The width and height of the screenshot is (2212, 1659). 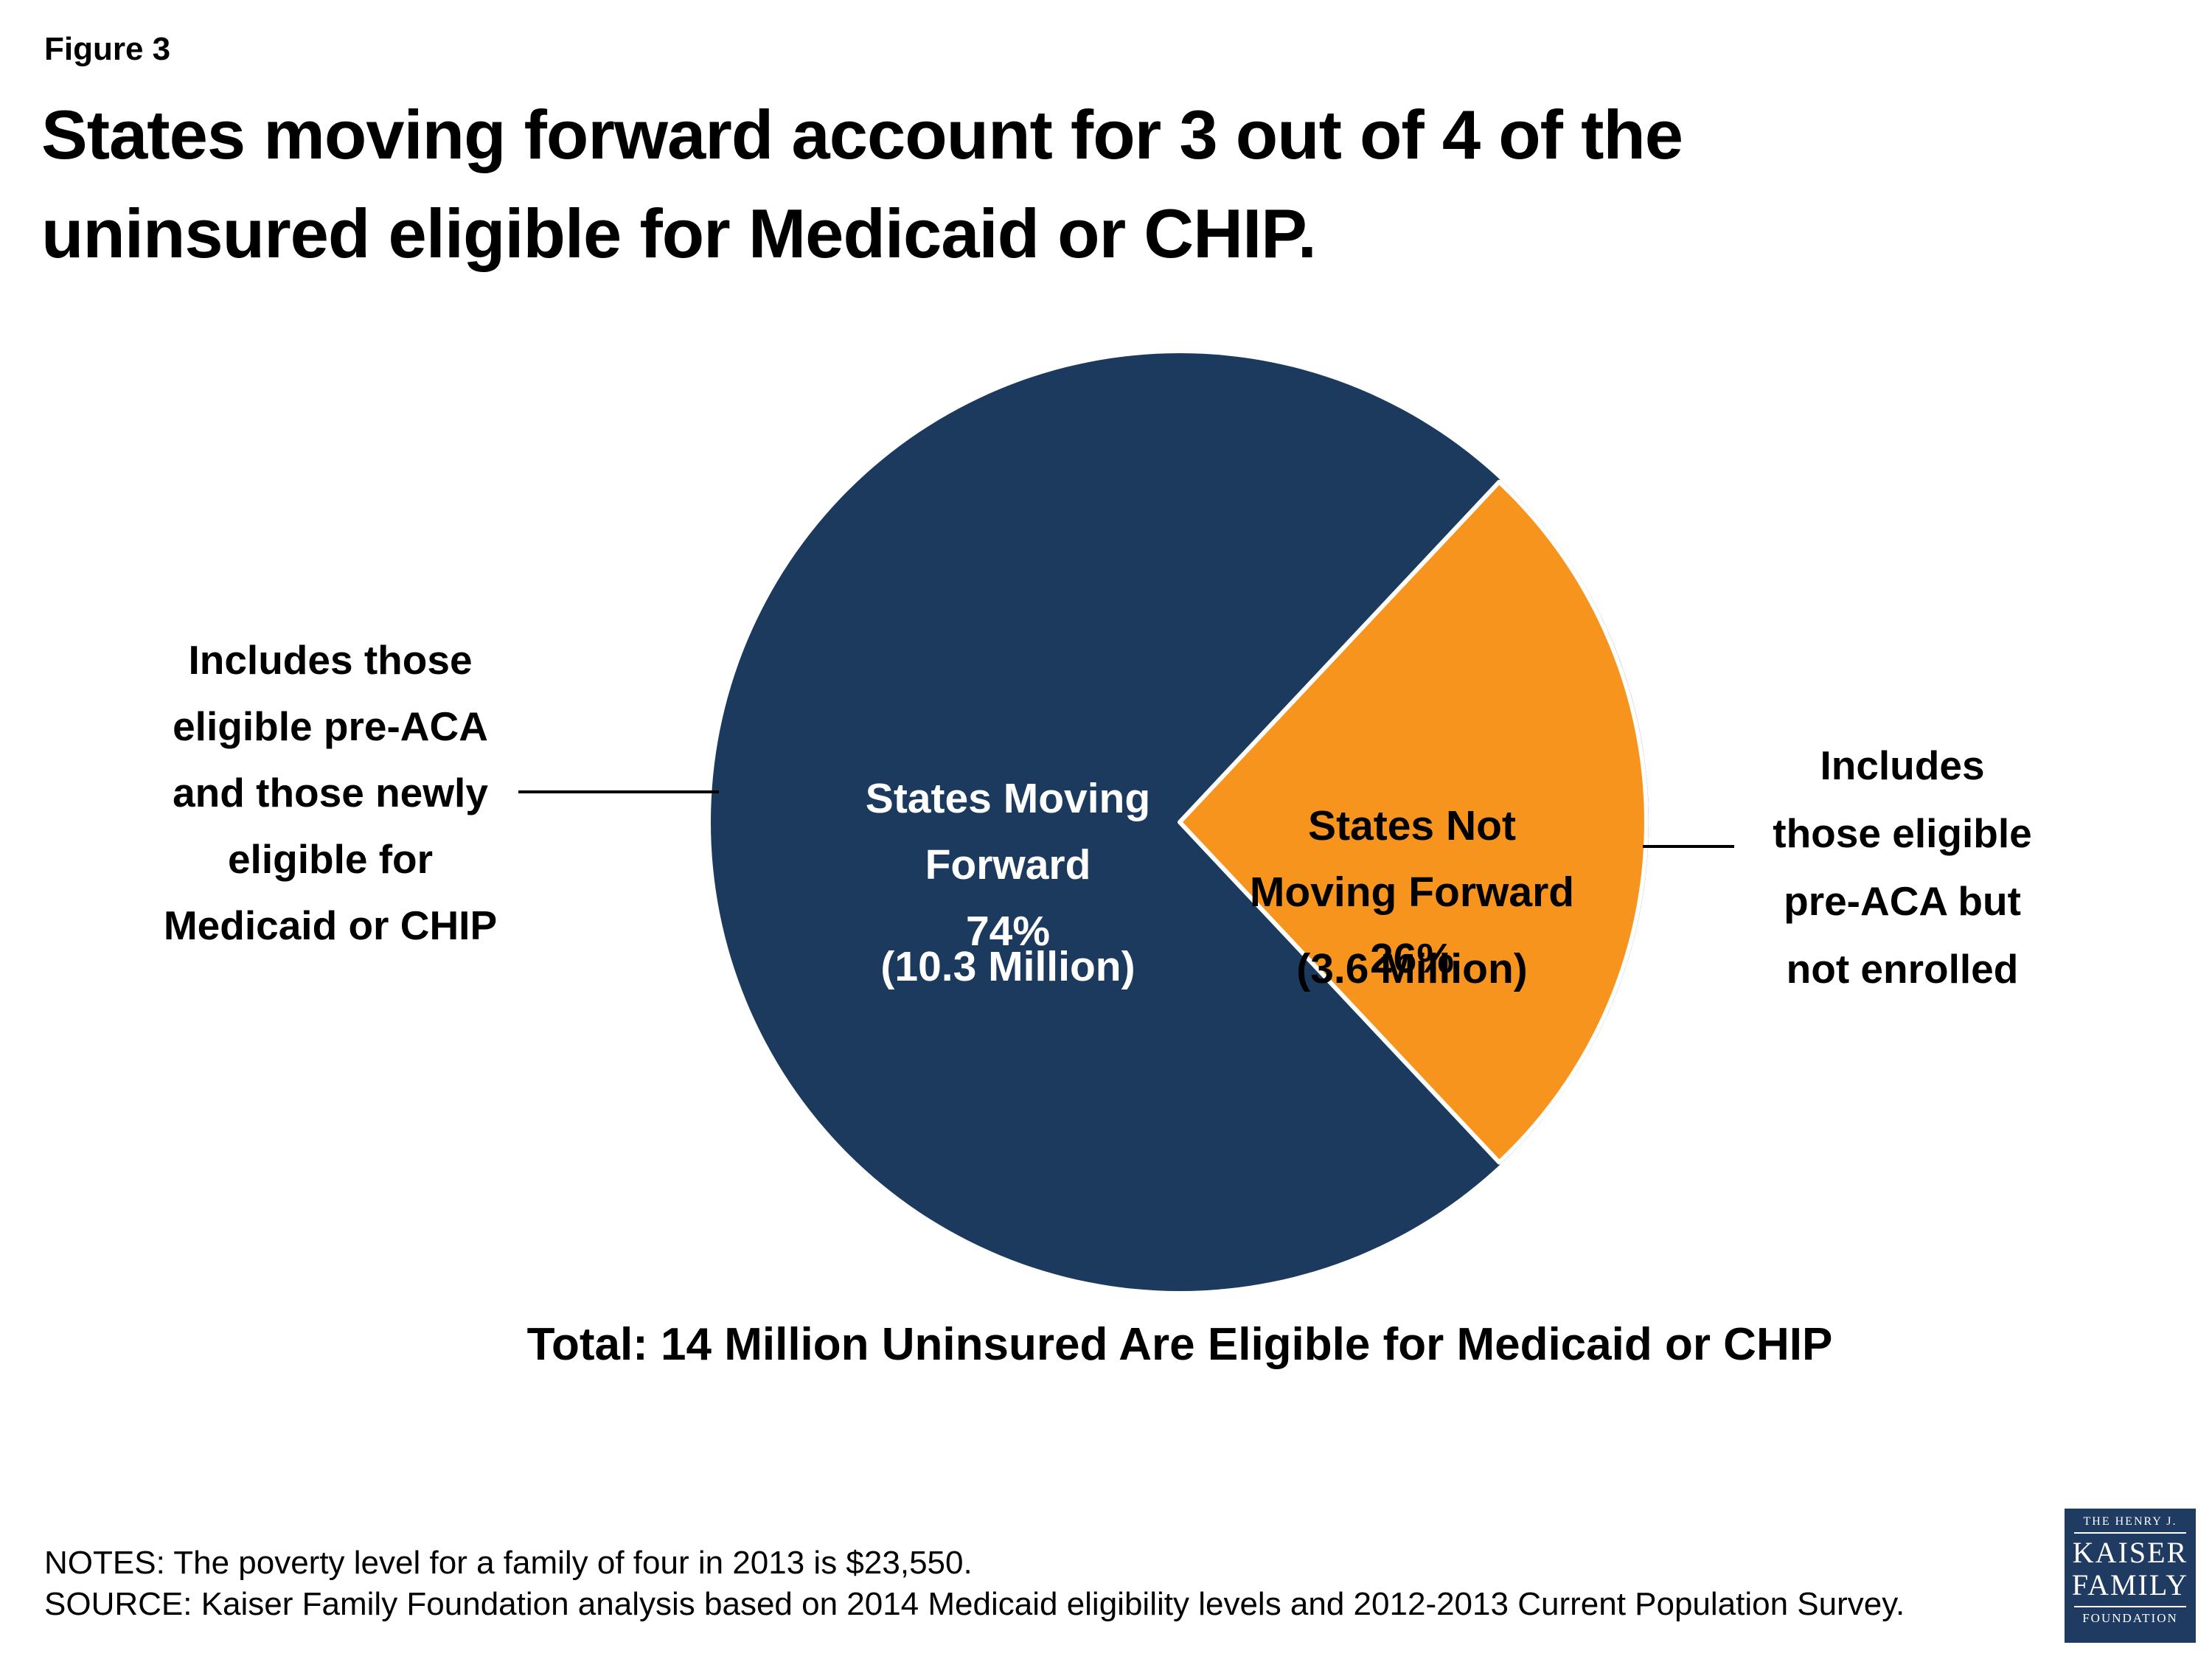 What do you see at coordinates (2130, 1606) in the screenshot?
I see `kff-logo-rule-bottom` at bounding box center [2130, 1606].